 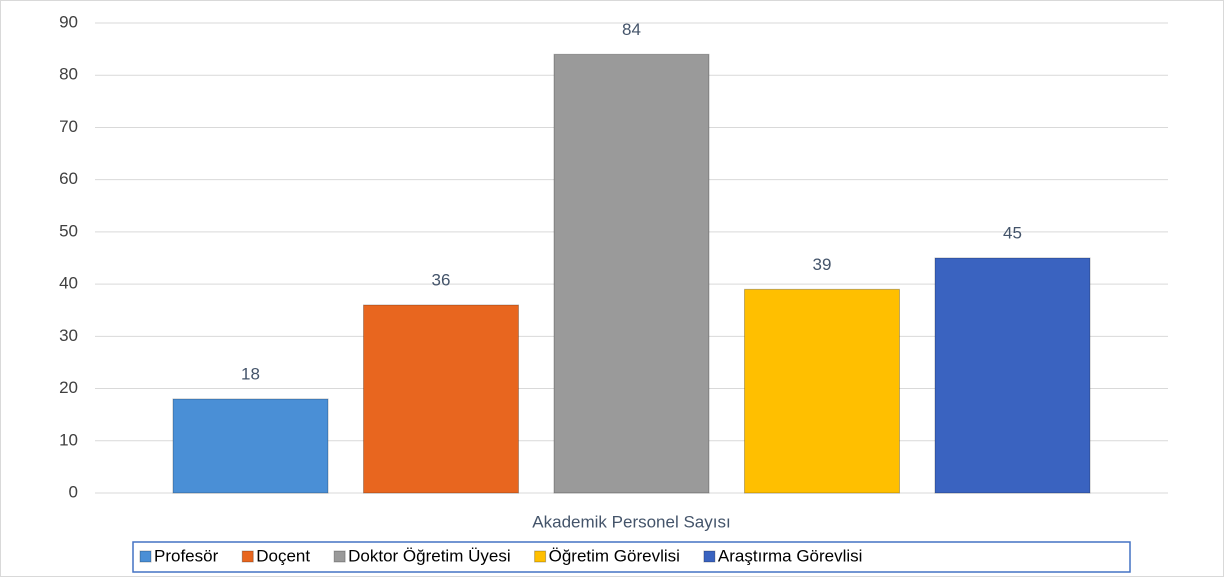 I want to click on data-label: 84, so click(x=631, y=29).